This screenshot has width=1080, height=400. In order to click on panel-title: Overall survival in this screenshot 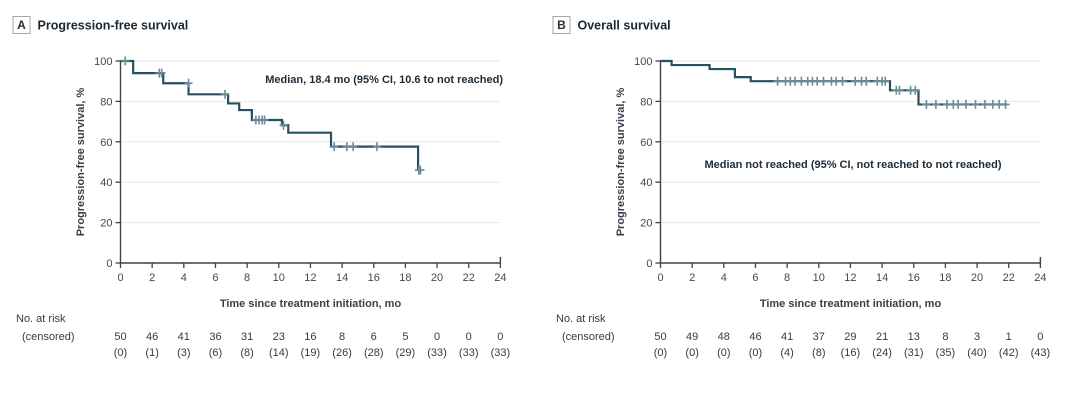, I will do `click(624, 26)`.